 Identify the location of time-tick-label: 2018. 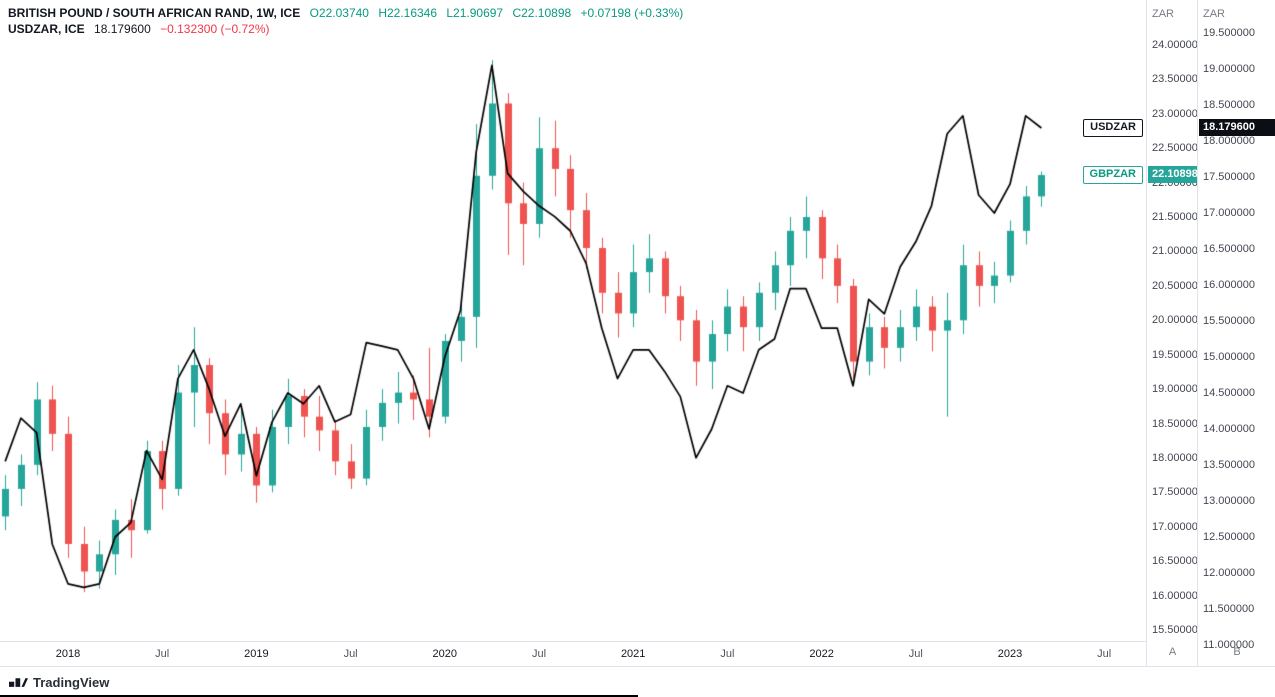
(68, 654).